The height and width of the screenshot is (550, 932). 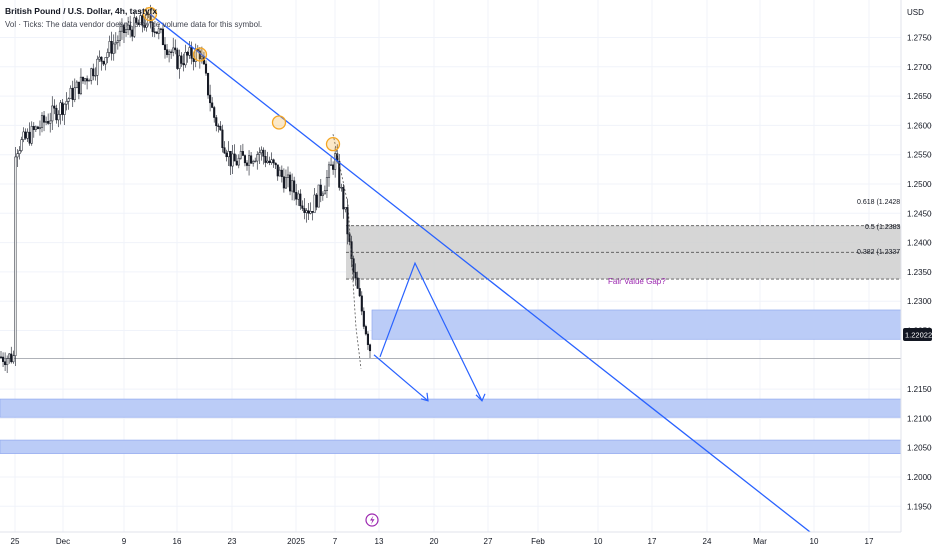 What do you see at coordinates (598, 541) in the screenshot?
I see `time-tick: 10` at bounding box center [598, 541].